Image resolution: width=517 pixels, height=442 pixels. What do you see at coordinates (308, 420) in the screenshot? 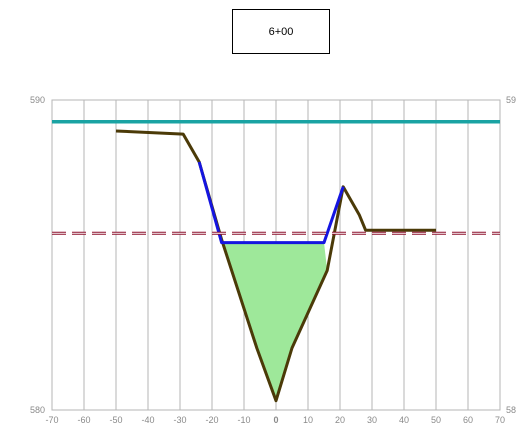
I see `x-tick-label: 10` at bounding box center [308, 420].